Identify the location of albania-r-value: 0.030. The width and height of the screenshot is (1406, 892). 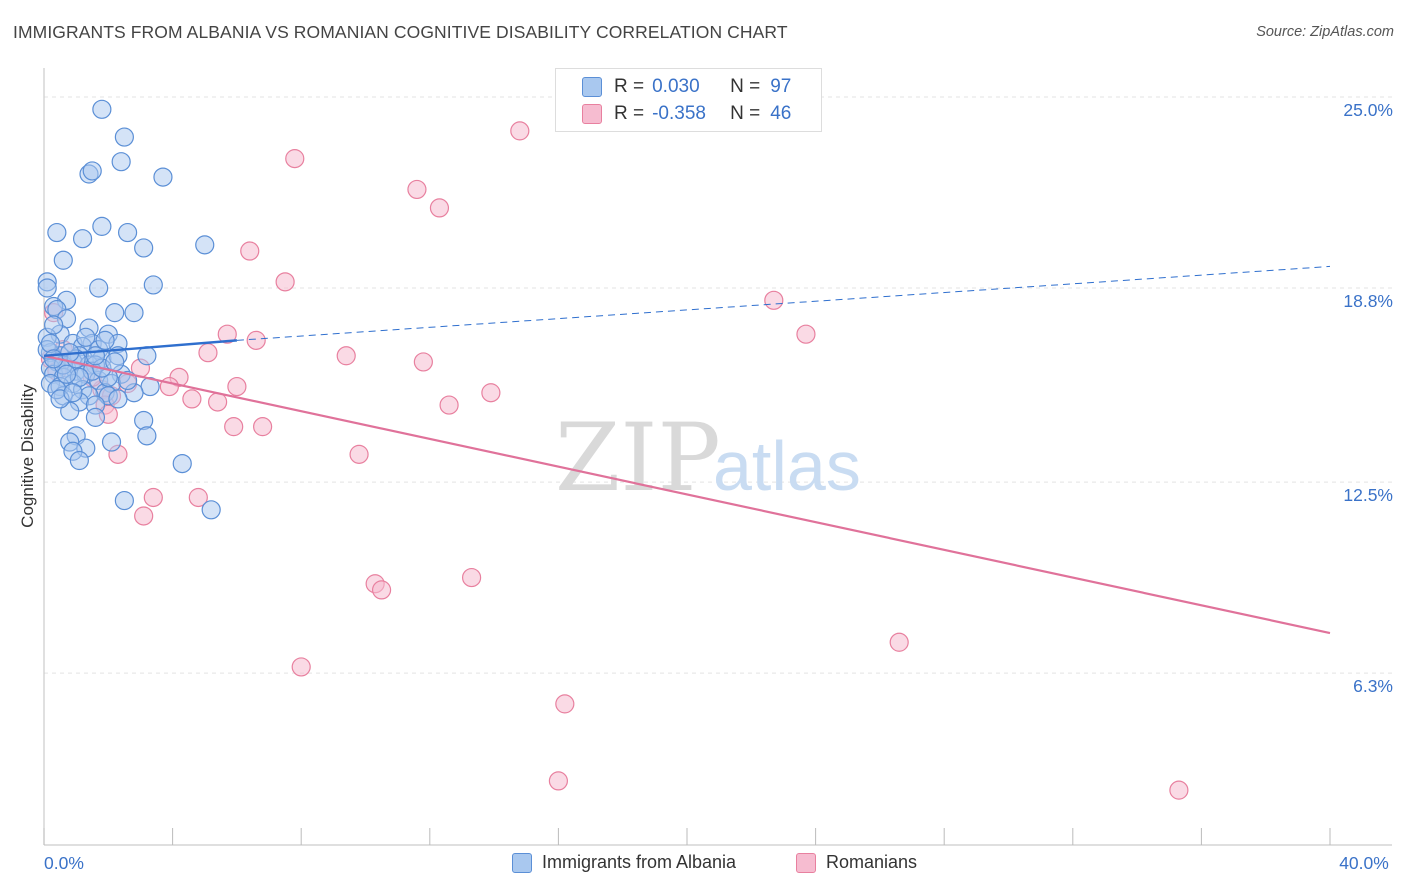
(676, 86).